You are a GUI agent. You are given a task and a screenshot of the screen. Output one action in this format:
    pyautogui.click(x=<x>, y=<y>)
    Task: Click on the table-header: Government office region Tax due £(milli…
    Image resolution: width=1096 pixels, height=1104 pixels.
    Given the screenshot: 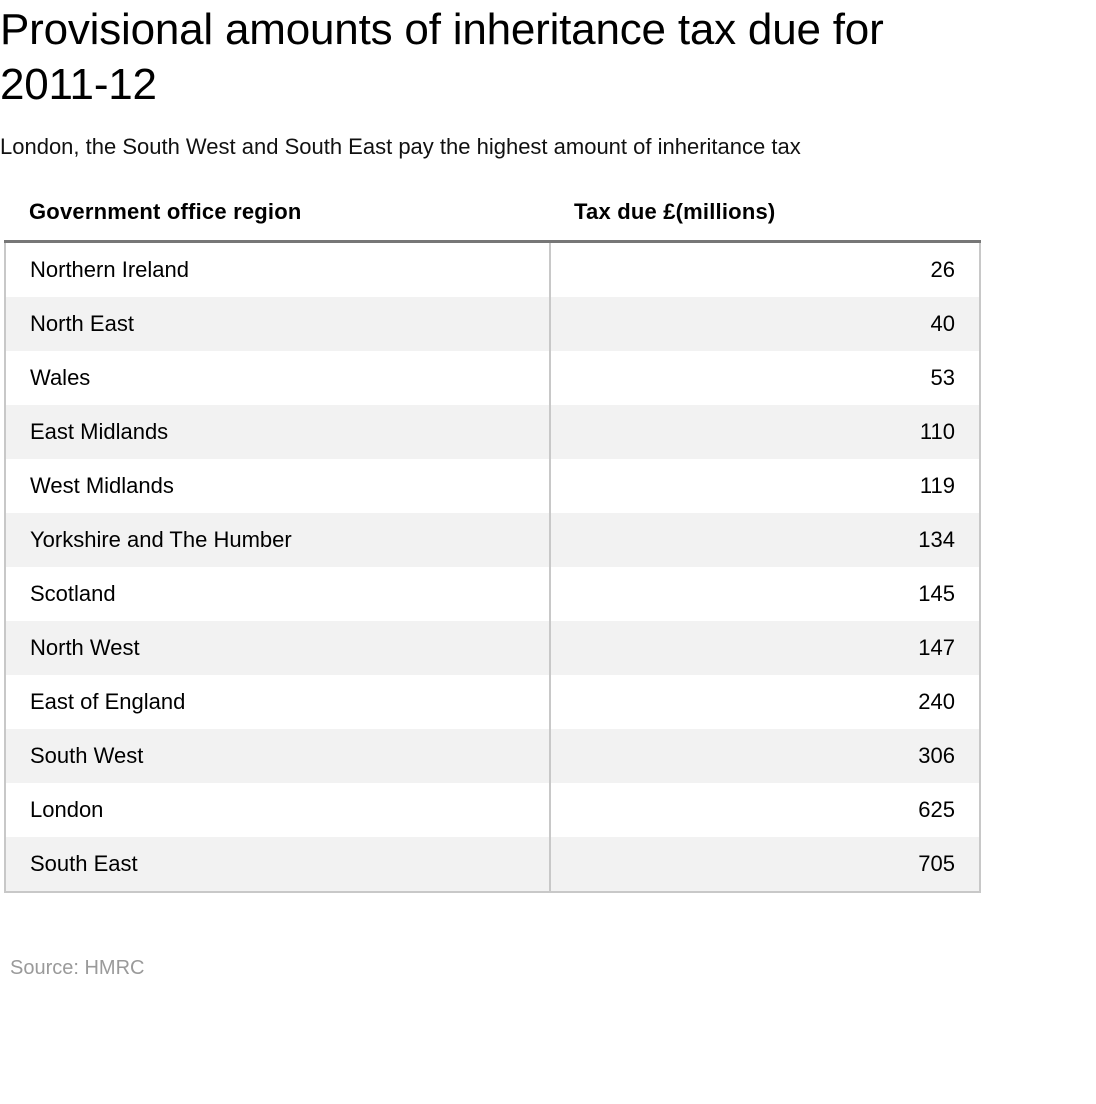 What is the action you would take?
    pyautogui.click(x=492, y=213)
    